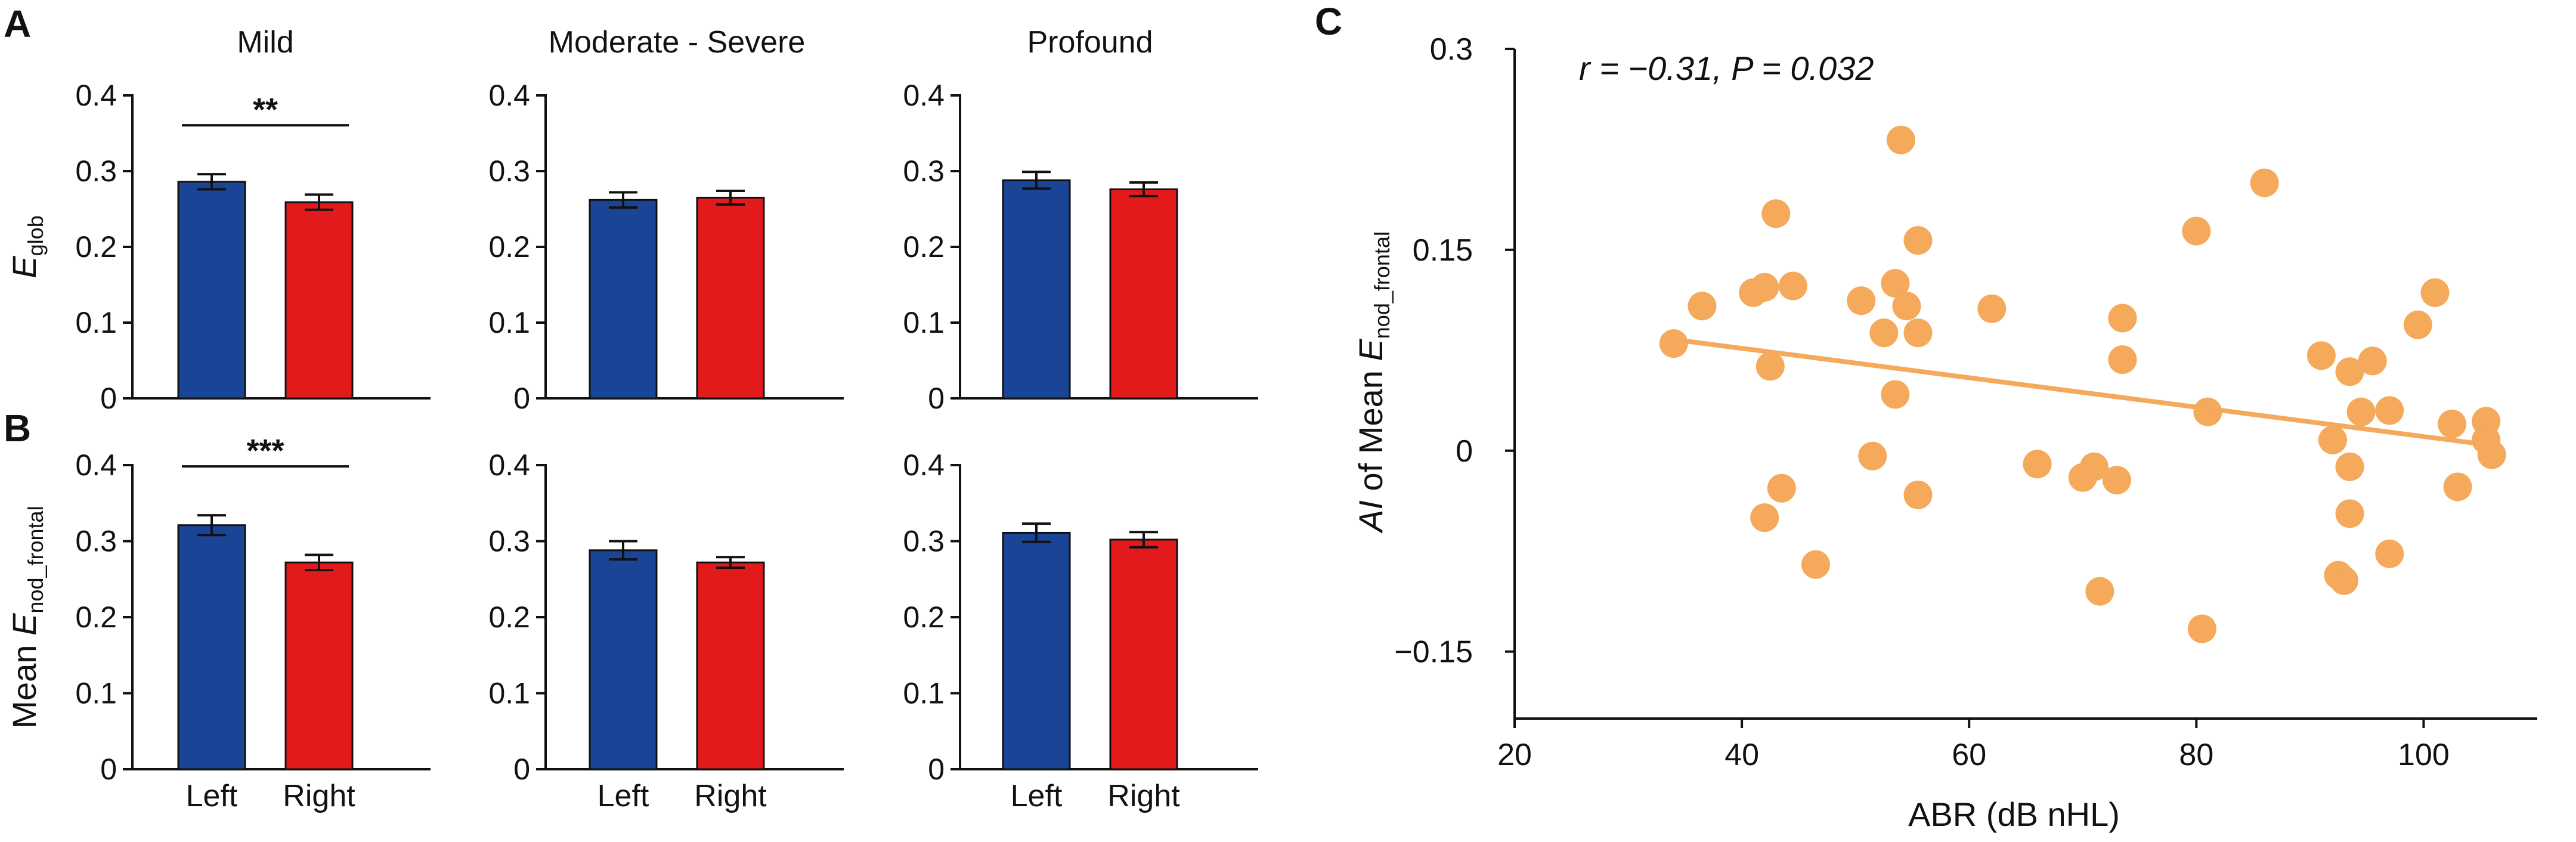  Describe the element at coordinates (1741, 755) in the screenshot. I see `x-tick-label: 40` at that location.